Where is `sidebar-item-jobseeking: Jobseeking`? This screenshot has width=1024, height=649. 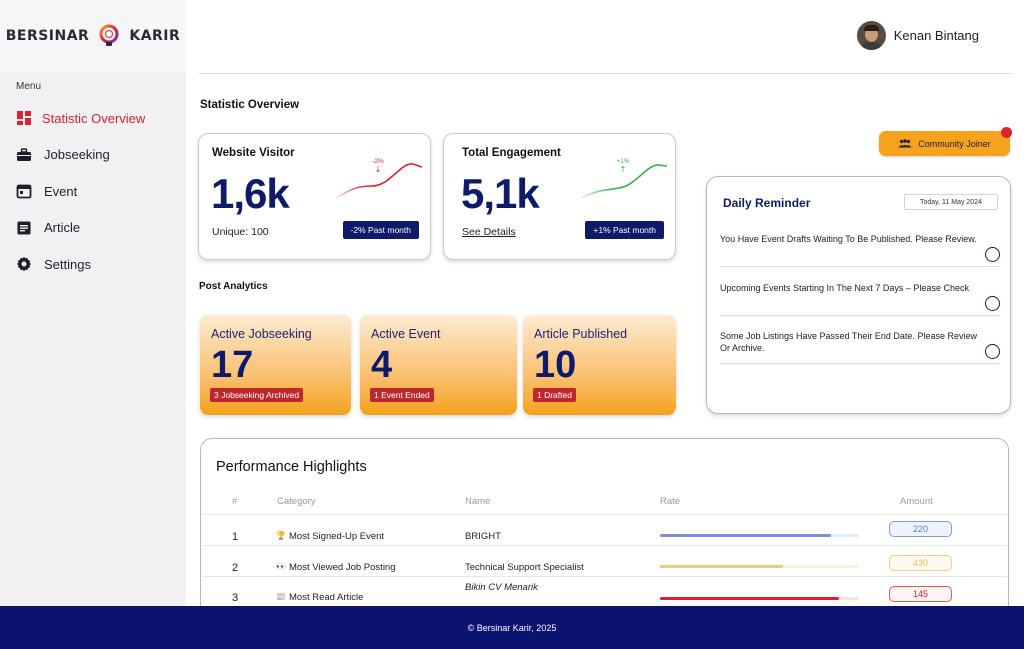
sidebar-item-jobseeking: Jobseeking is located at coordinates (93, 155).